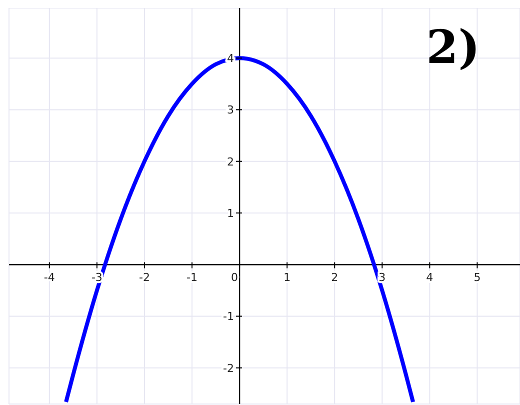 The height and width of the screenshot is (405, 520). What do you see at coordinates (334, 277) in the screenshot?
I see `x-tick-label: 2` at bounding box center [334, 277].